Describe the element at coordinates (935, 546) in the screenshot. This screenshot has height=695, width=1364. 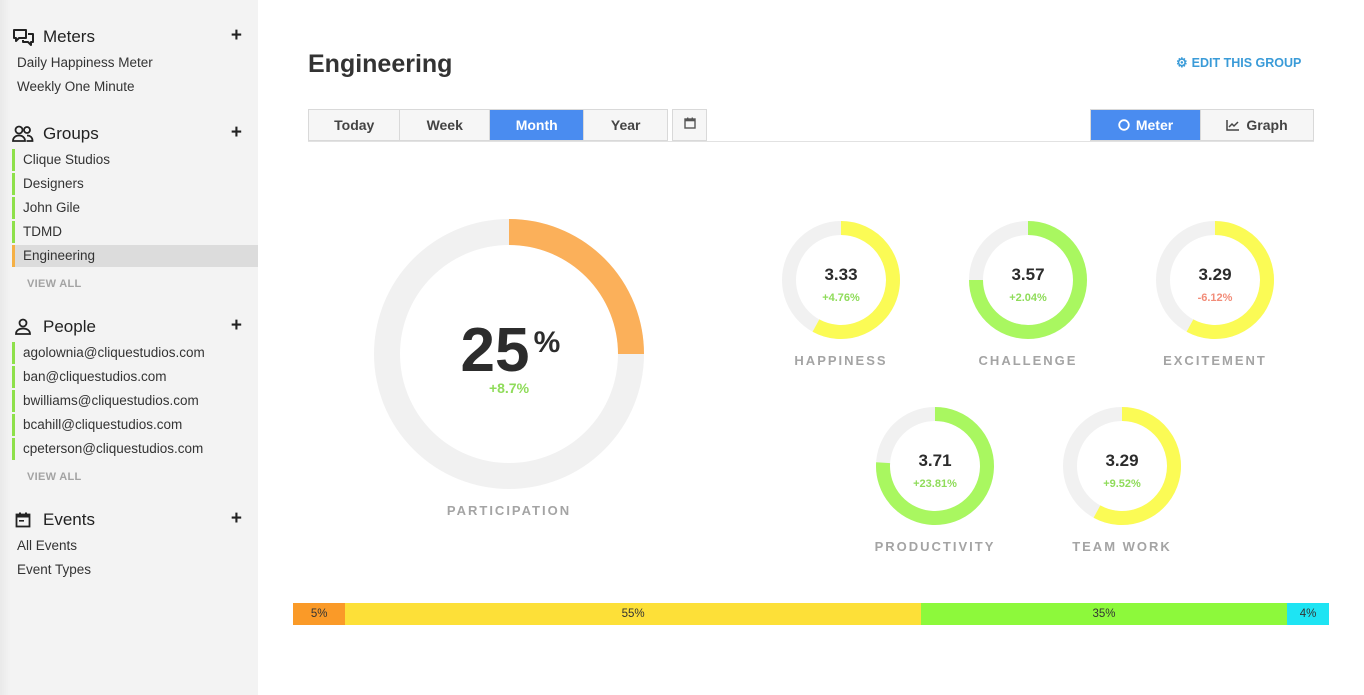
I see `meter-label: PRODUCTIVITY` at that location.